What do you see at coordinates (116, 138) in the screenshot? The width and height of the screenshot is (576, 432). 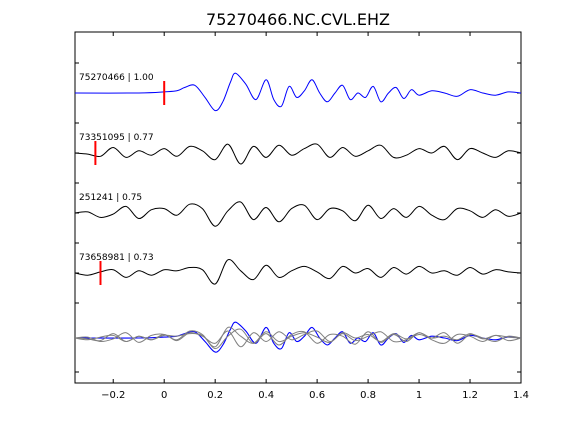 I see `trace-label: 73351095 | 0.77` at bounding box center [116, 138].